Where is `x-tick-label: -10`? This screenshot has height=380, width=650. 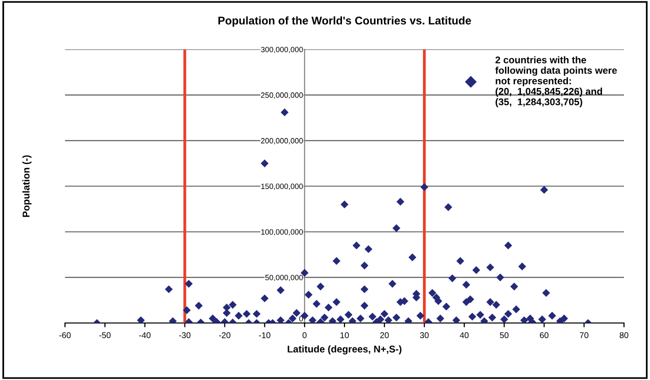
x-tick-label: -10 is located at coordinates (264, 335).